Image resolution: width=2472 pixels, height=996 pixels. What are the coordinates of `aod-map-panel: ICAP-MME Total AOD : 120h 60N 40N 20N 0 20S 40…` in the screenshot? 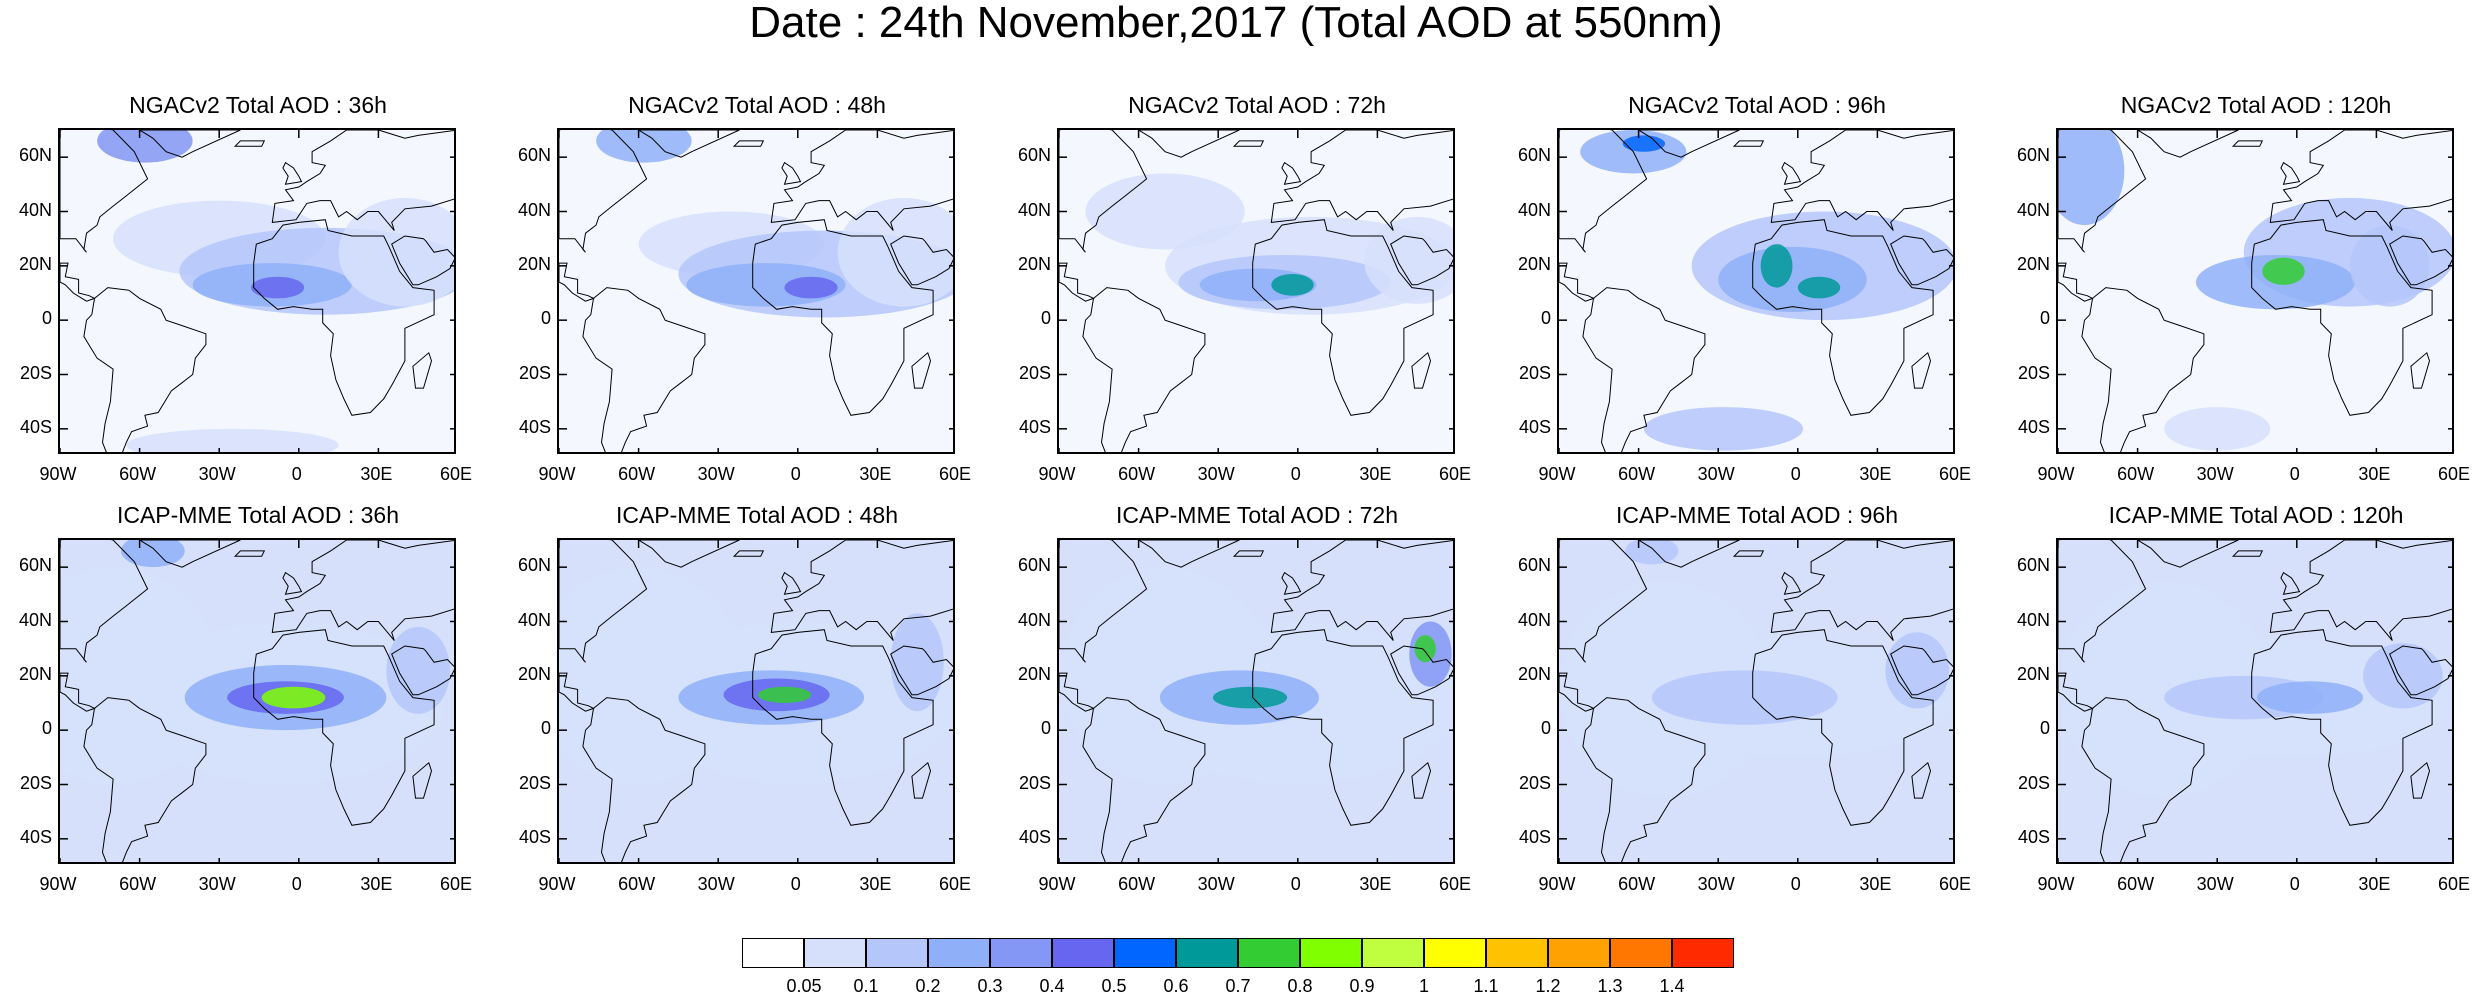 It's located at (2243, 703).